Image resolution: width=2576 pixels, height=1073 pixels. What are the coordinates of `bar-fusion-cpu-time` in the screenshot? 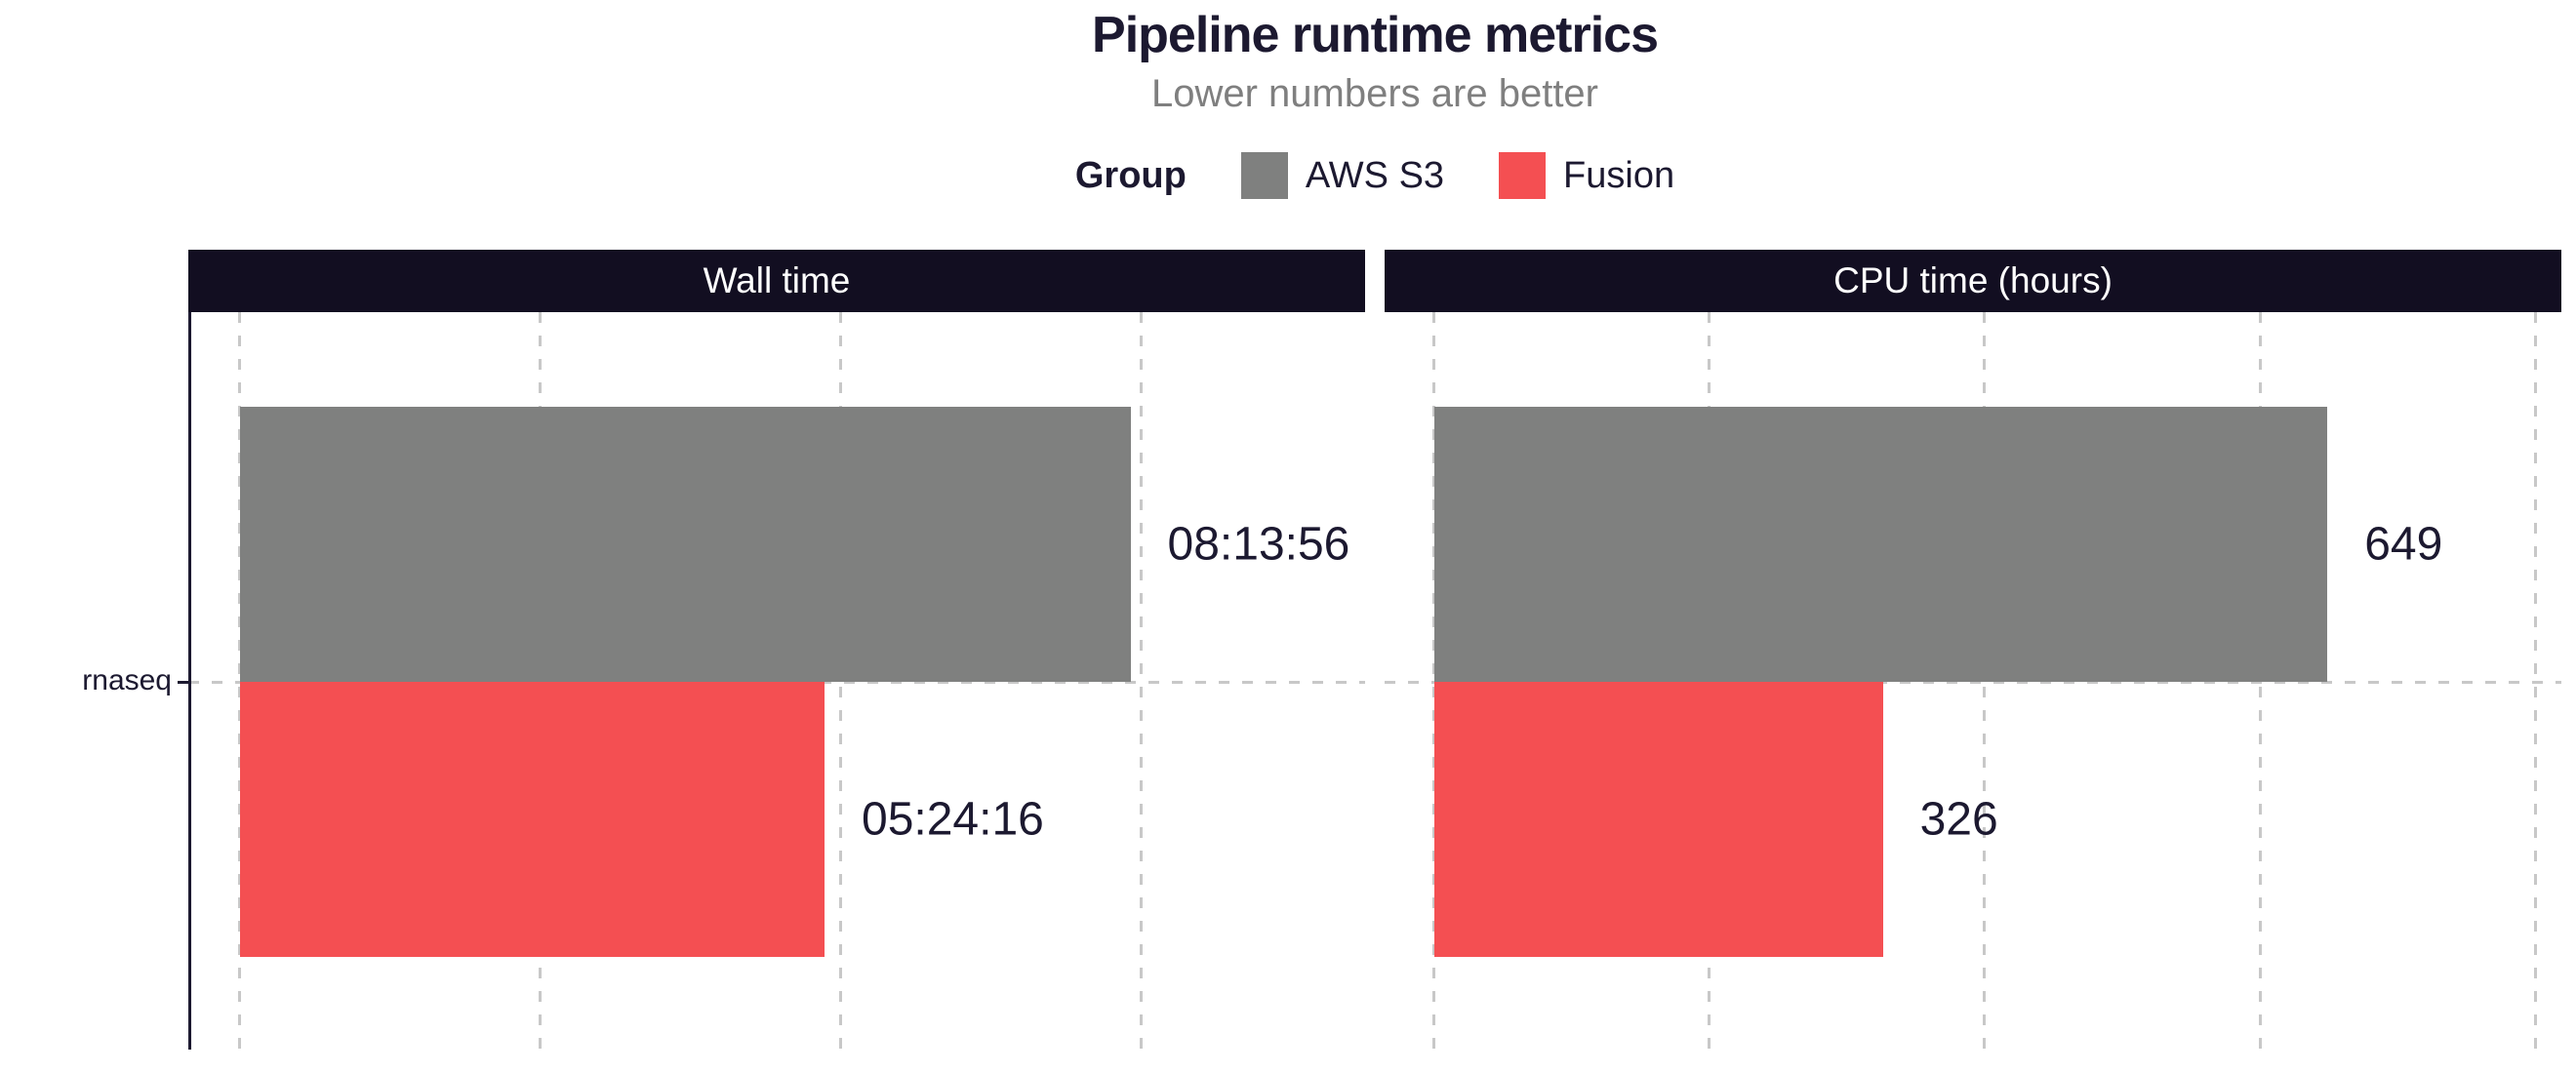 It's located at (1658, 819).